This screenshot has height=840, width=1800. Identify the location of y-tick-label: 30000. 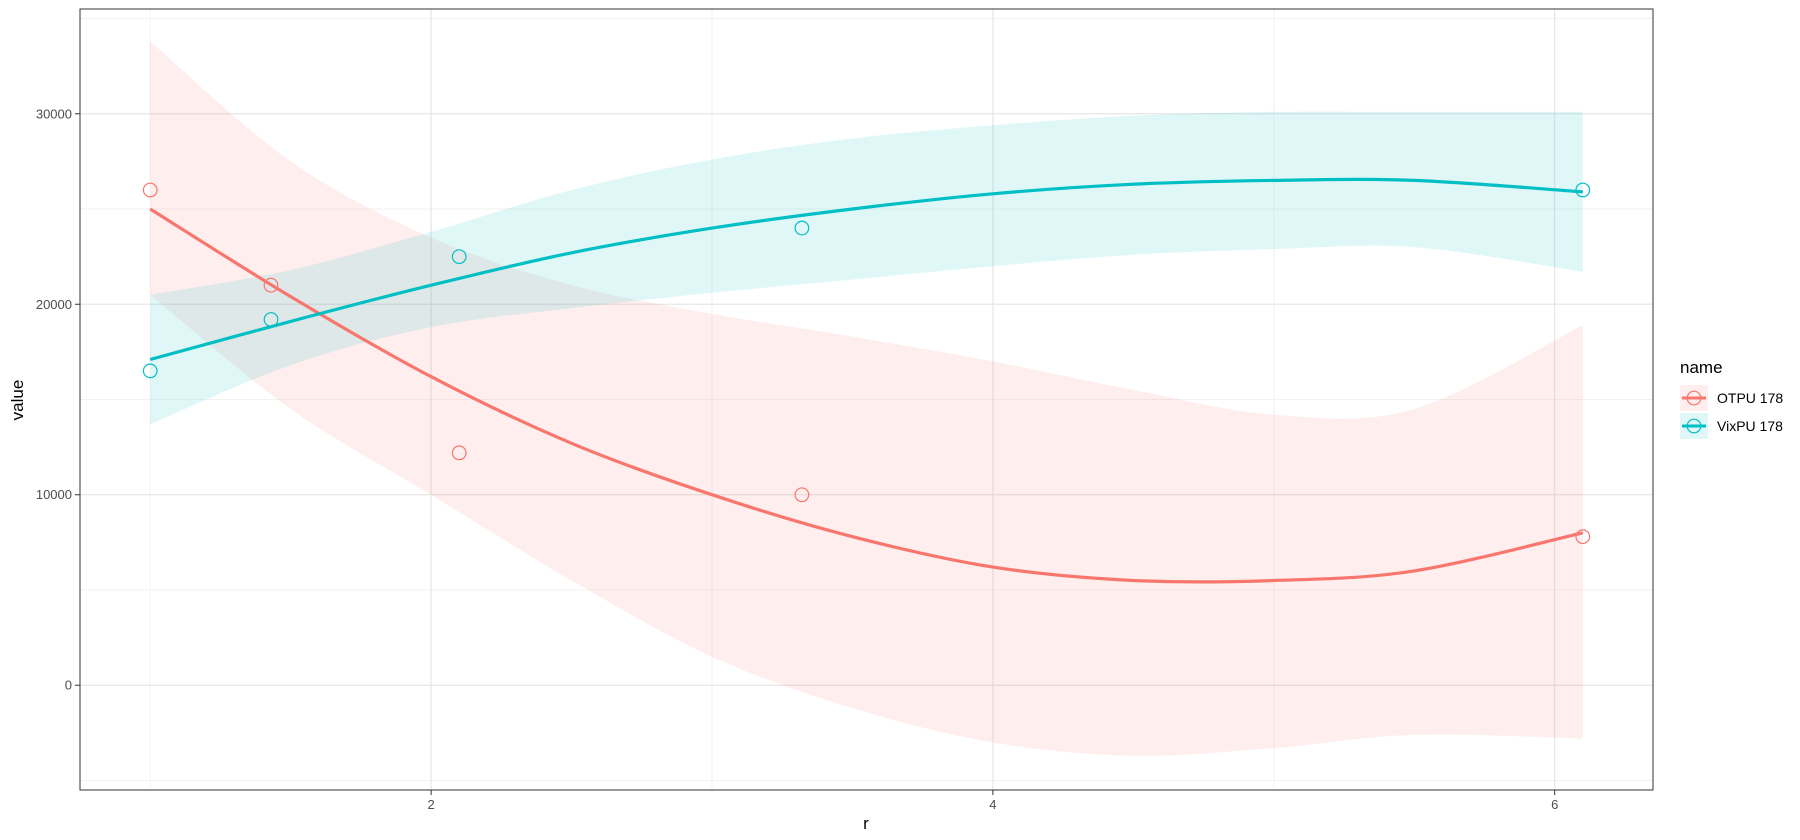
(54, 113).